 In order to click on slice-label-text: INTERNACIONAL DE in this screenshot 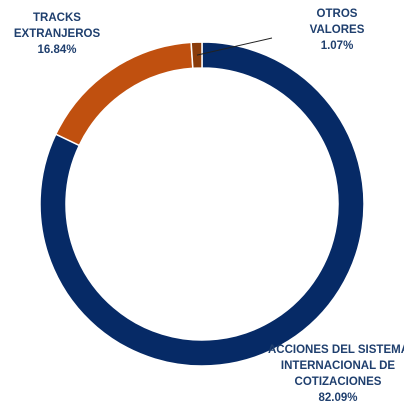, I will do `click(338, 366)`.